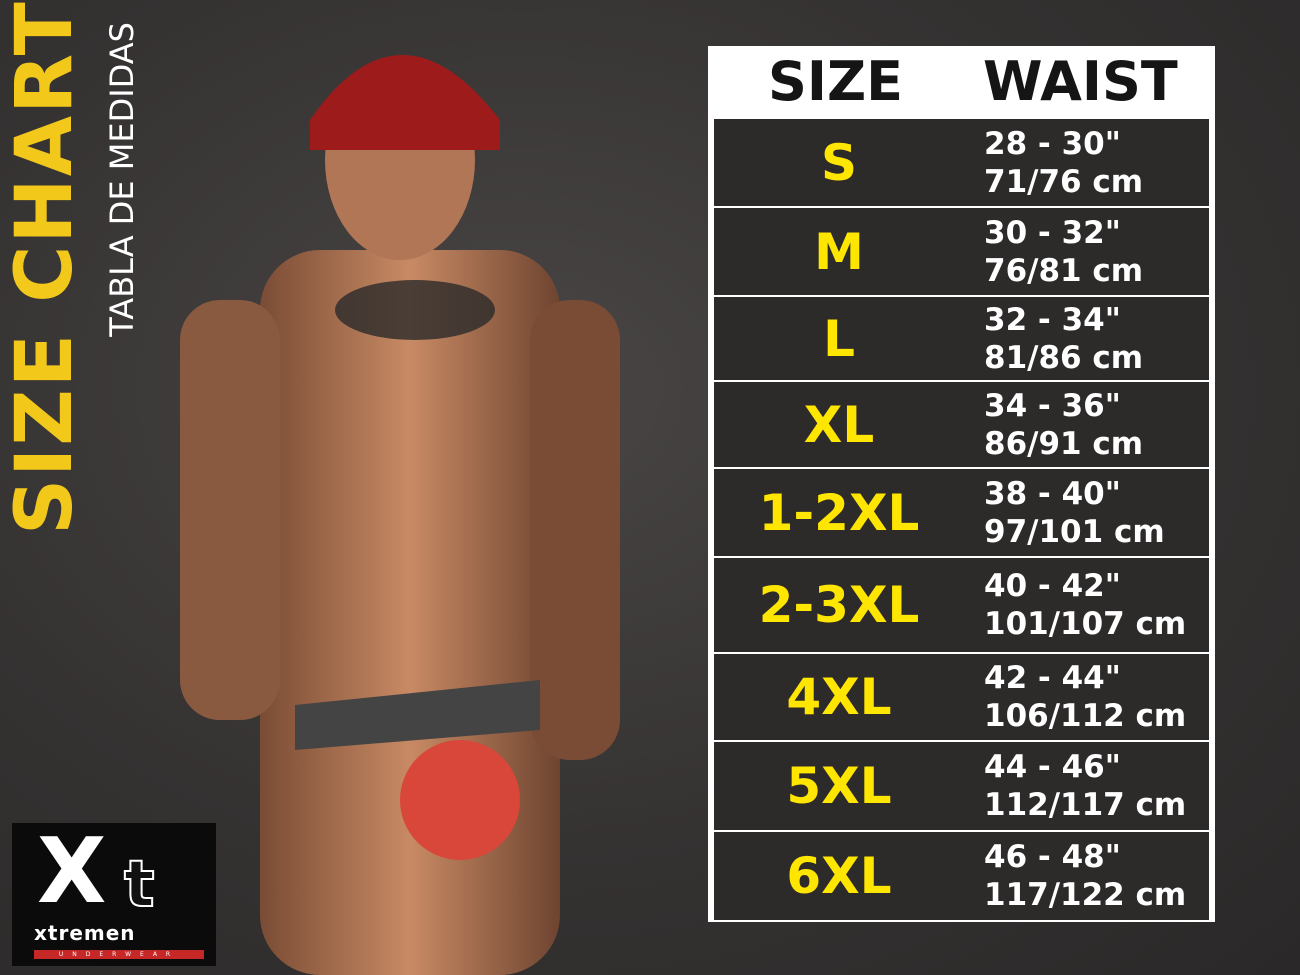 This screenshot has height=975, width=1300. I want to click on waist-cm: 81/86 cm, so click(1064, 357).